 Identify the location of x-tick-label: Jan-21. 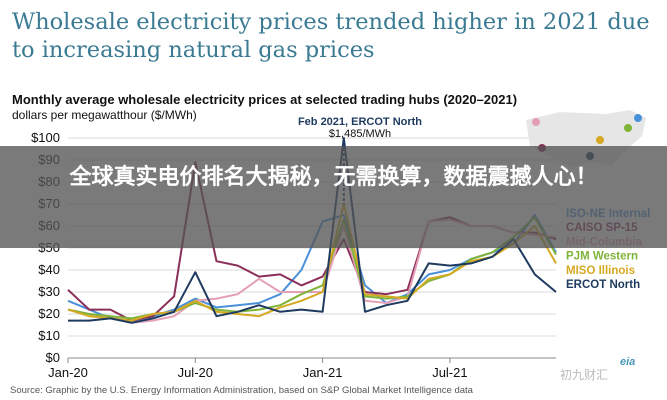
(323, 372).